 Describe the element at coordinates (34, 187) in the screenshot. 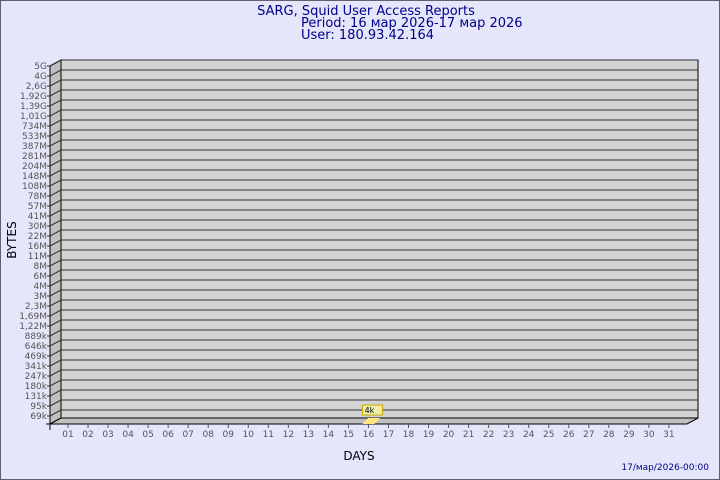

I see `y-tick-label: 108M` at that location.